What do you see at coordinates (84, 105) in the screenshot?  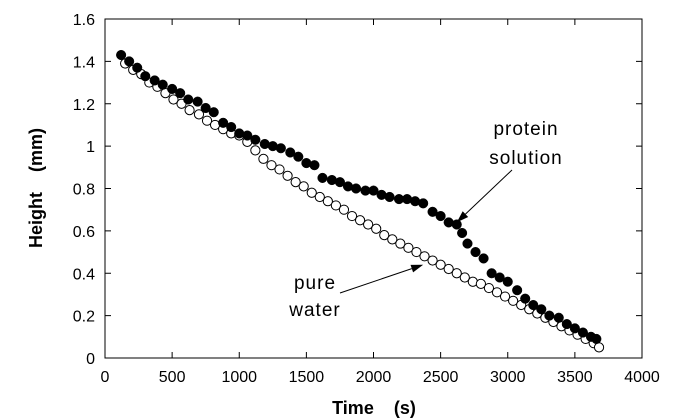 I see `y-tick-label: 1.2` at bounding box center [84, 105].